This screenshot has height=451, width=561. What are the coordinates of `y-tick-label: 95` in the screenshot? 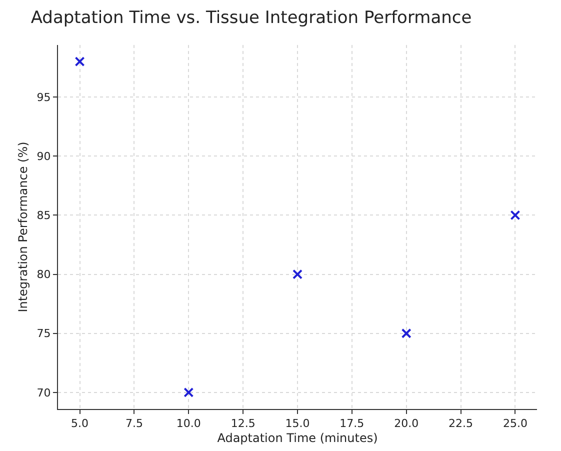 It's located at (43, 97).